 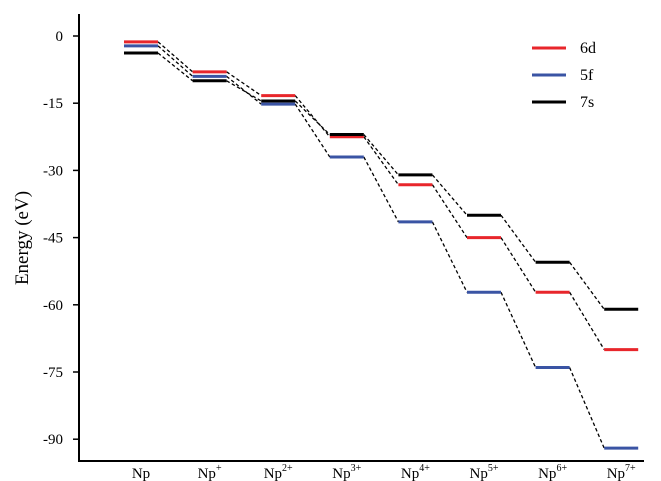 I want to click on y-tick-label: -45, so click(x=53, y=239).